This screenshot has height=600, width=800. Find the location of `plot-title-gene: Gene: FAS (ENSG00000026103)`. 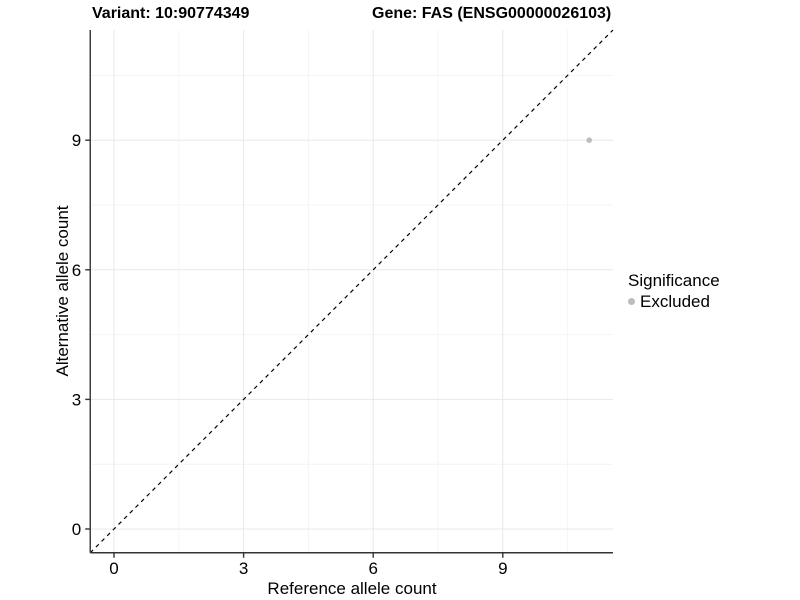

plot-title-gene: Gene: FAS (ENSG00000026103) is located at coordinates (492, 13).